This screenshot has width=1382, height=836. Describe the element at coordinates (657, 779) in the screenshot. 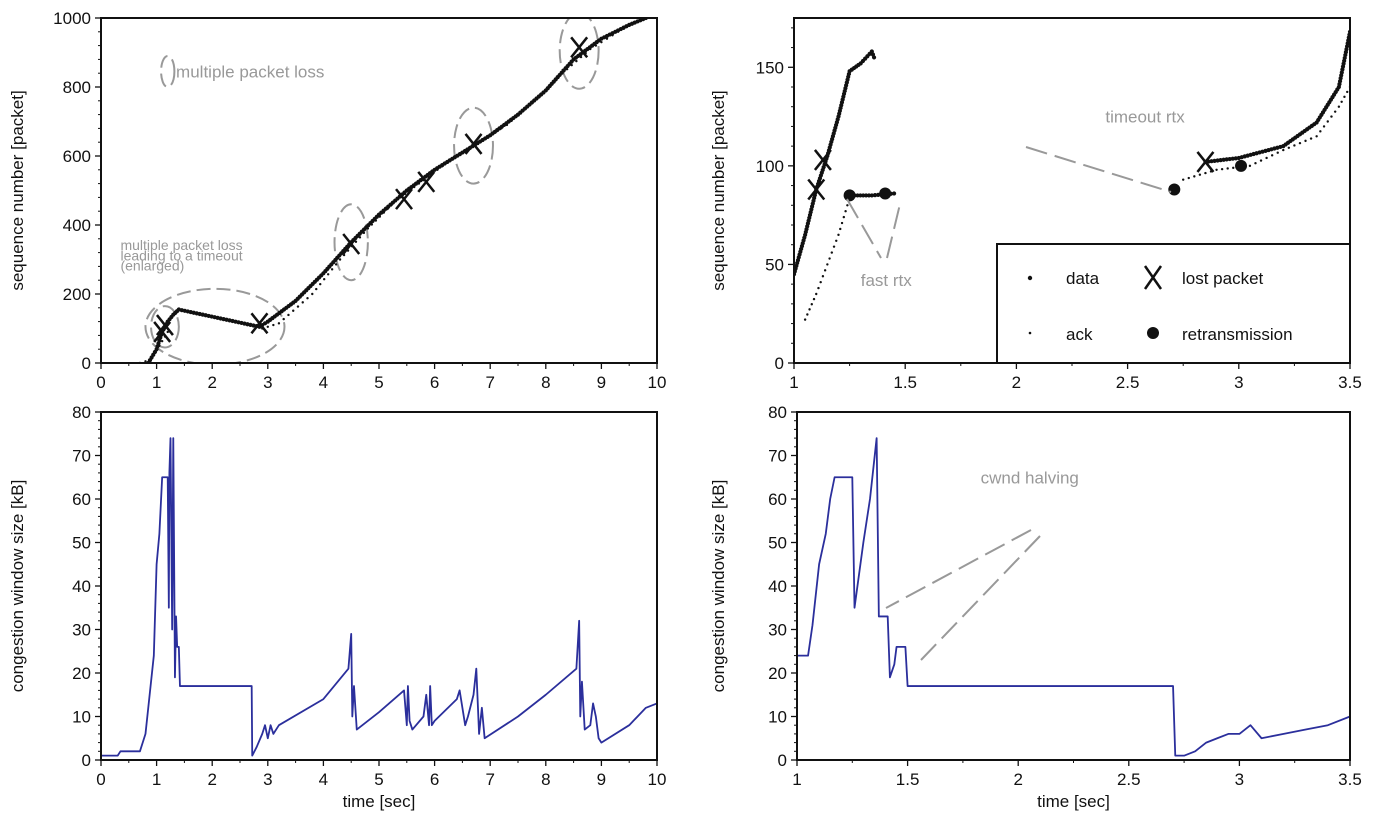

I see `x-tick-label: 10` at that location.